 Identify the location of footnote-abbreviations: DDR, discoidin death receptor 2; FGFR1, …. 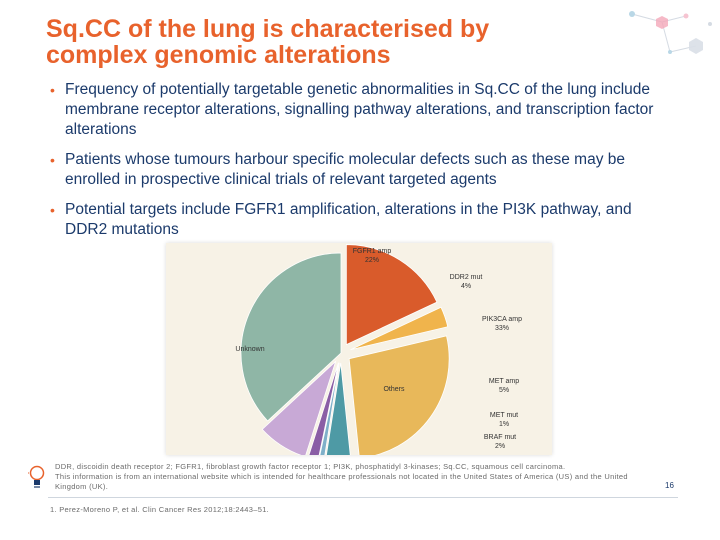
(310, 466).